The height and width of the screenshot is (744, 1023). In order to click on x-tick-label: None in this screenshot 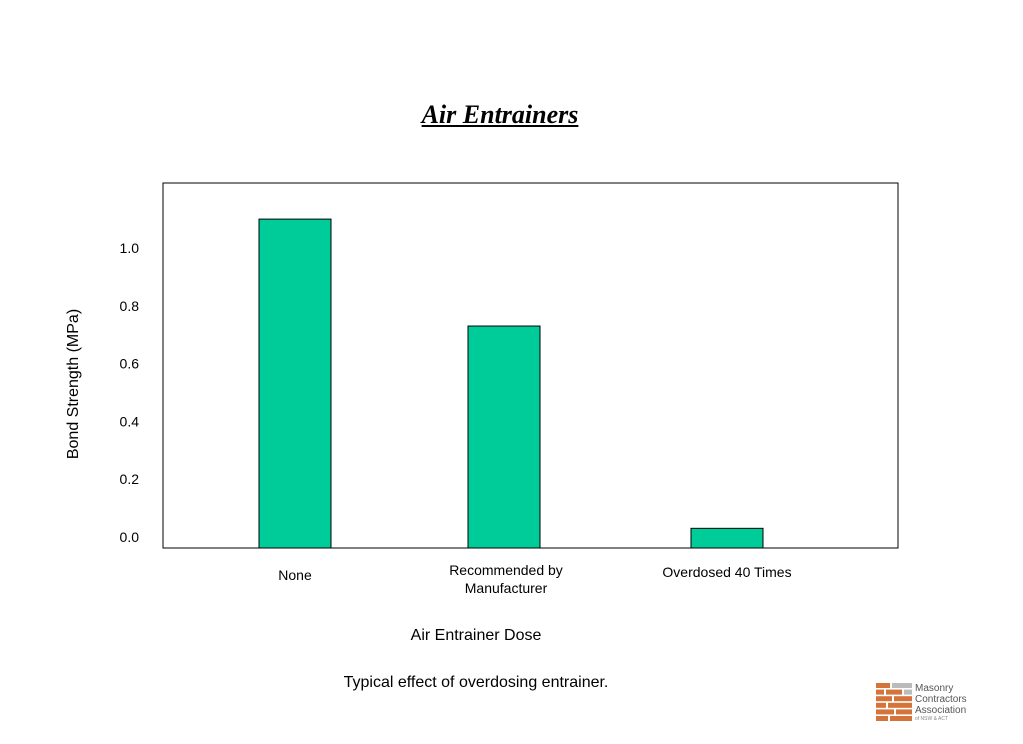, I will do `click(295, 575)`.